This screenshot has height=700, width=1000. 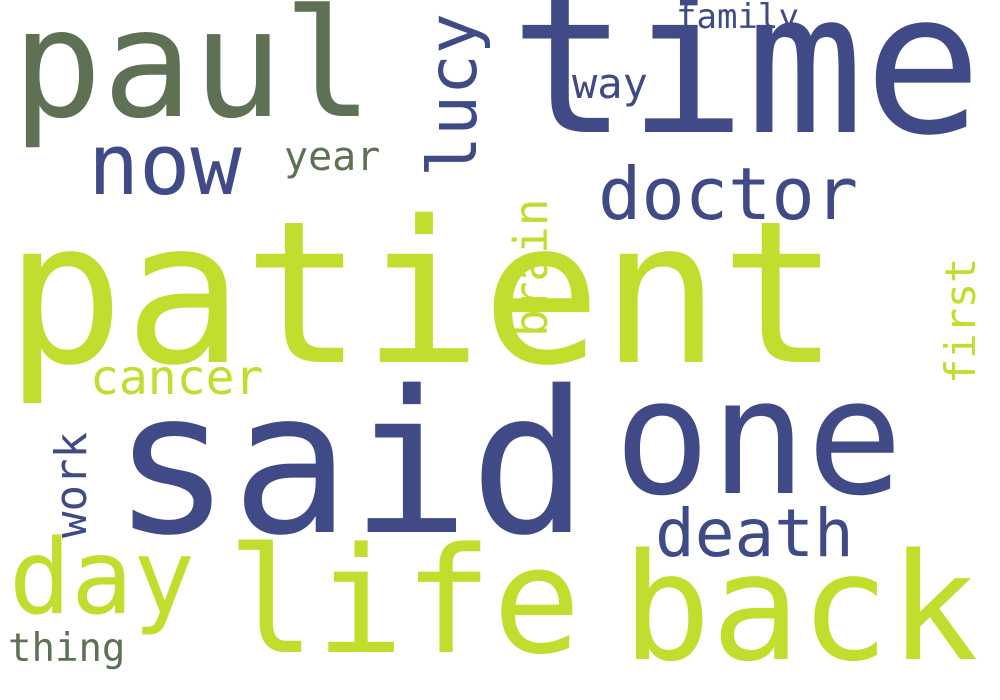 I want to click on word-family: family, so click(x=737, y=18).